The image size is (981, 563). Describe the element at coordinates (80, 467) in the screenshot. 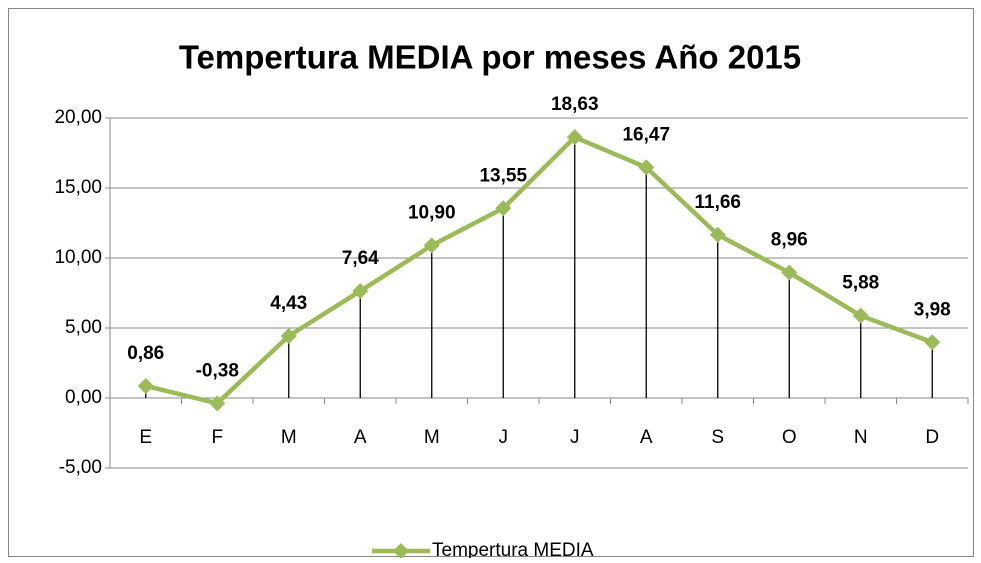

I see `y-tick-label: -5,00` at that location.